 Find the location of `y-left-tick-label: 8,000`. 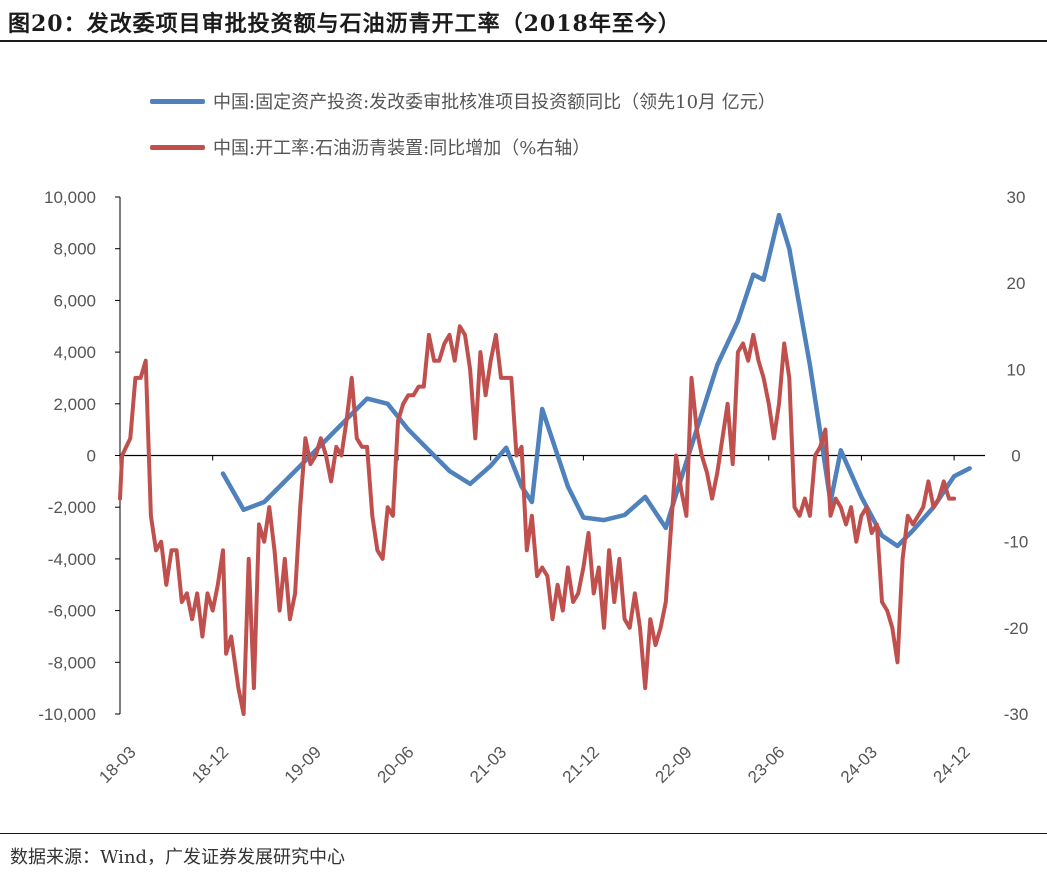

y-left-tick-label: 8,000 is located at coordinates (74, 249).